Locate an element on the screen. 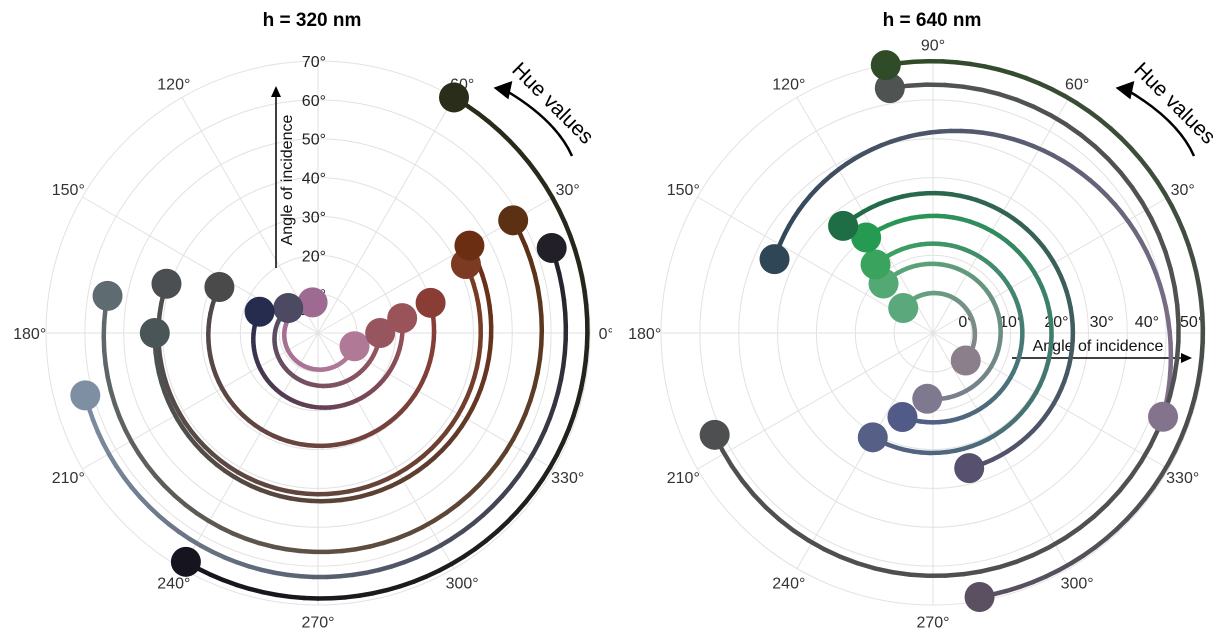  theta-tick-label: 60° is located at coordinates (1077, 84).